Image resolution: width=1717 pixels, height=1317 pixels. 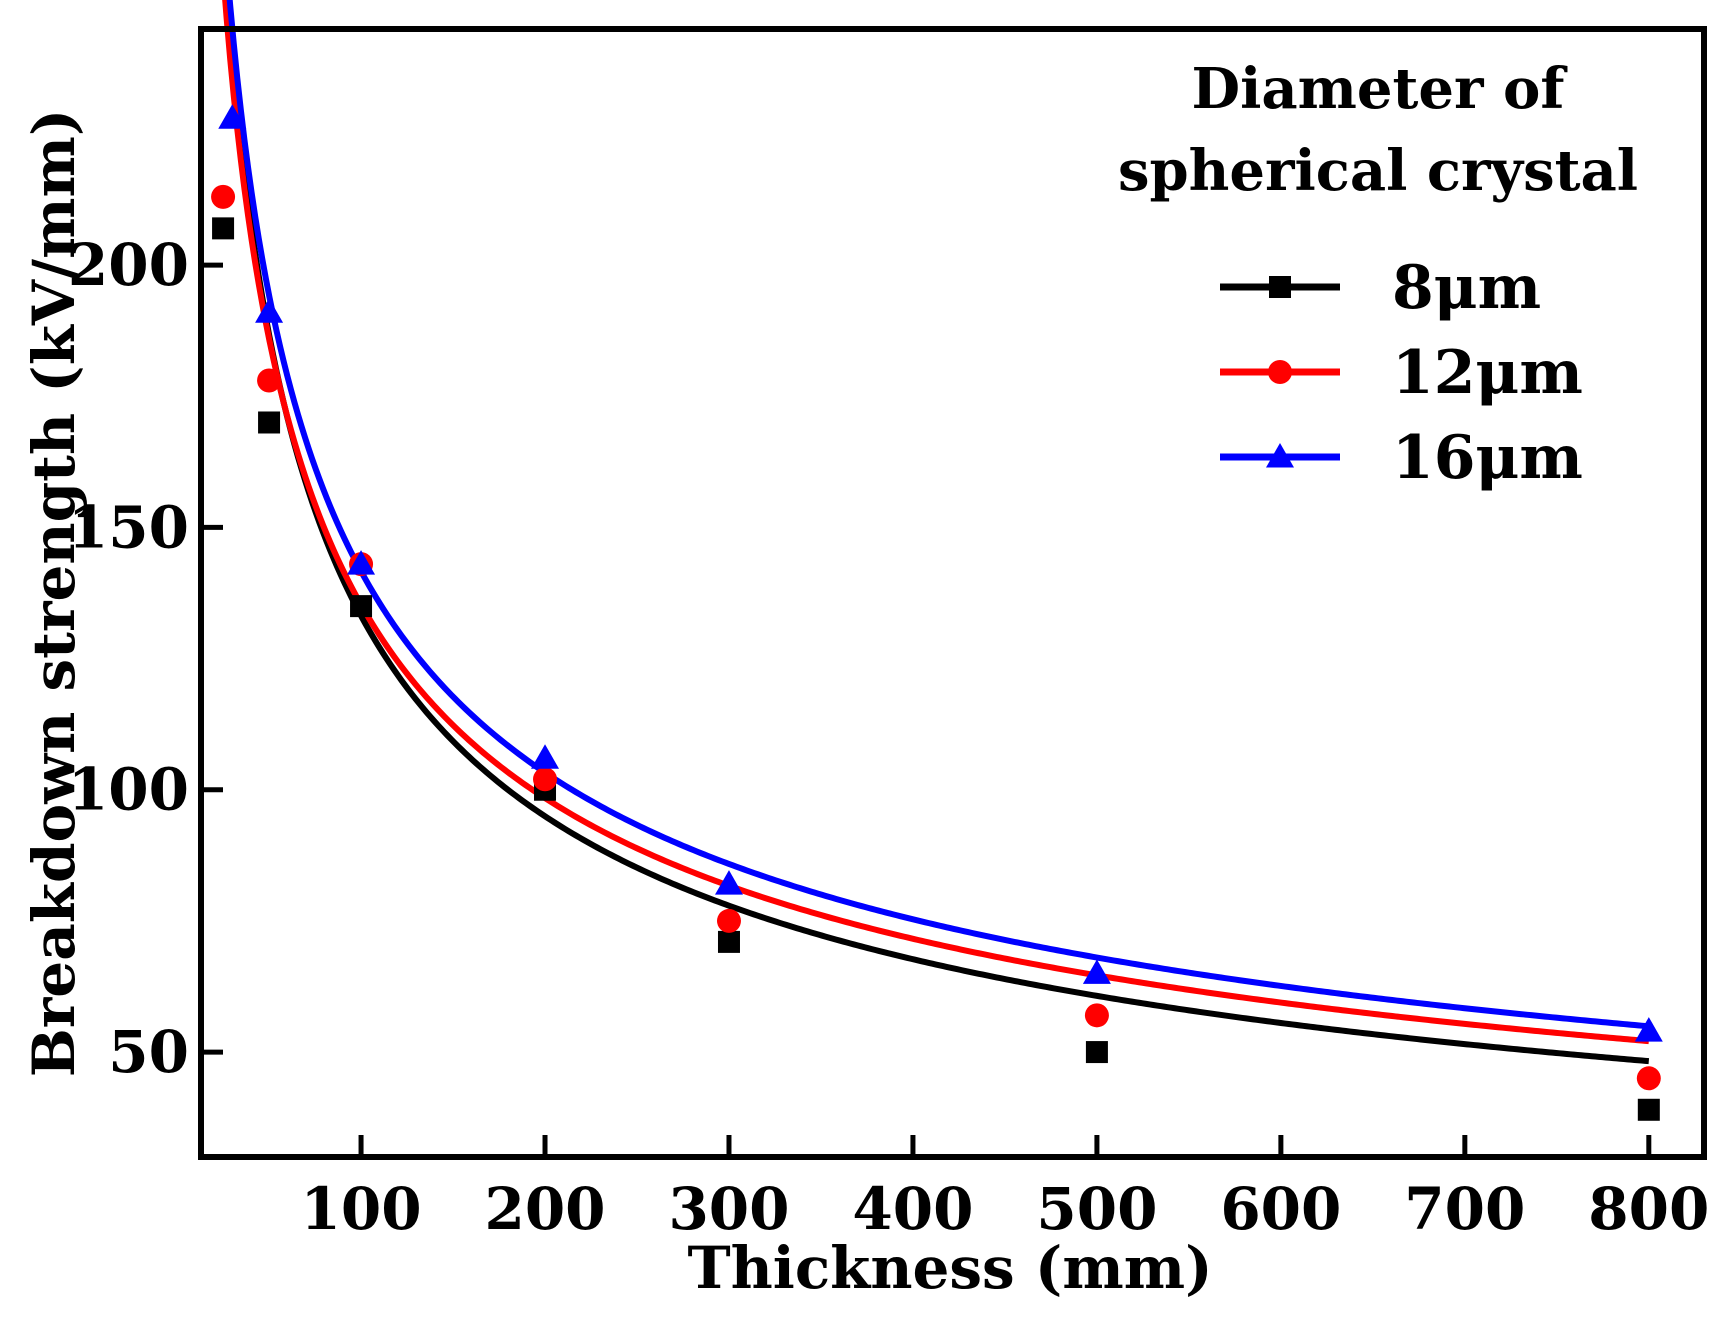 I want to click on y-tick-label: 50, so click(x=148, y=1052).